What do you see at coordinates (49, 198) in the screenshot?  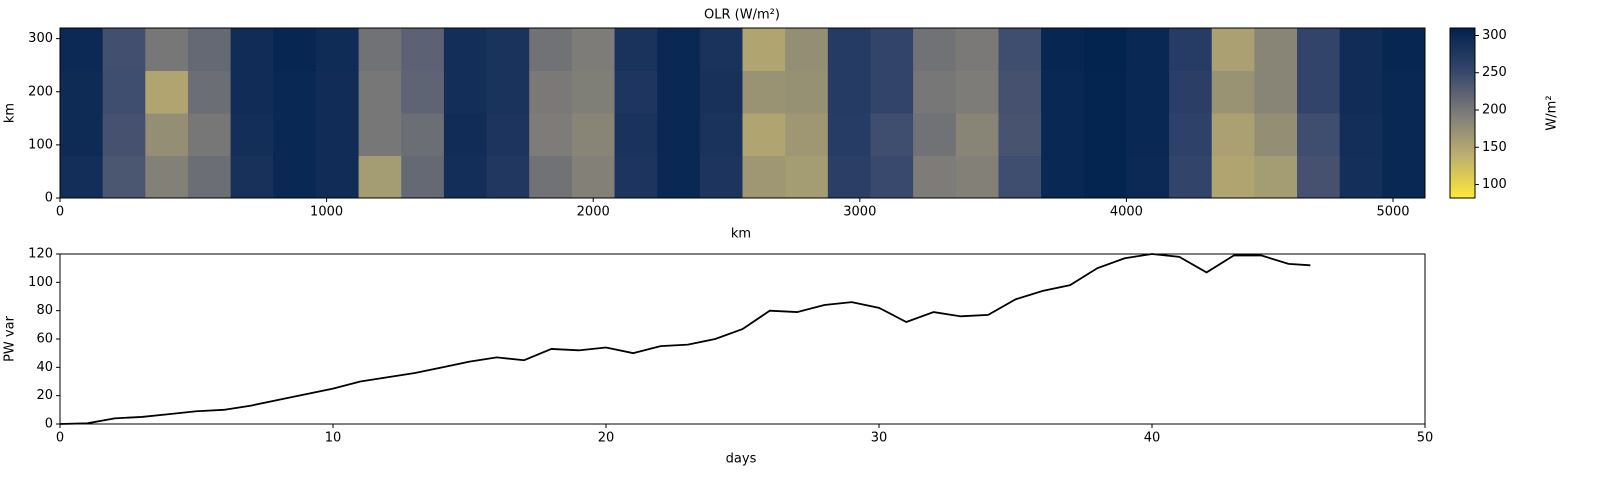 I see `y-tick-label: 0` at bounding box center [49, 198].